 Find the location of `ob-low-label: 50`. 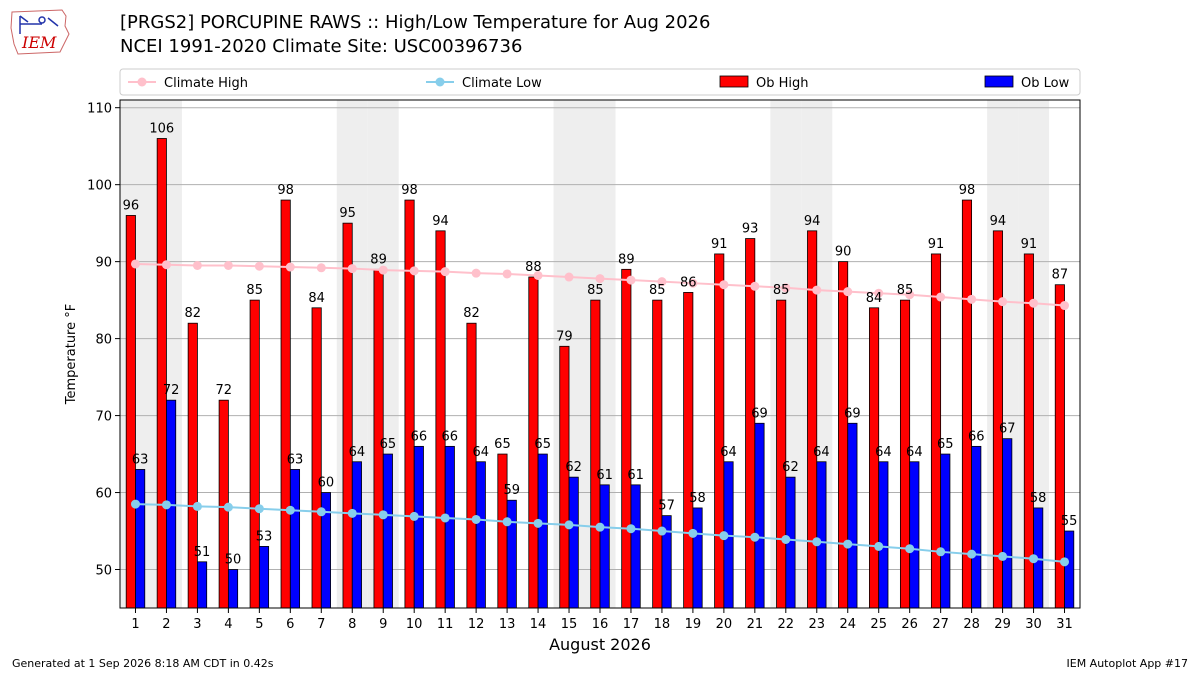

ob-low-label: 50 is located at coordinates (233, 560).